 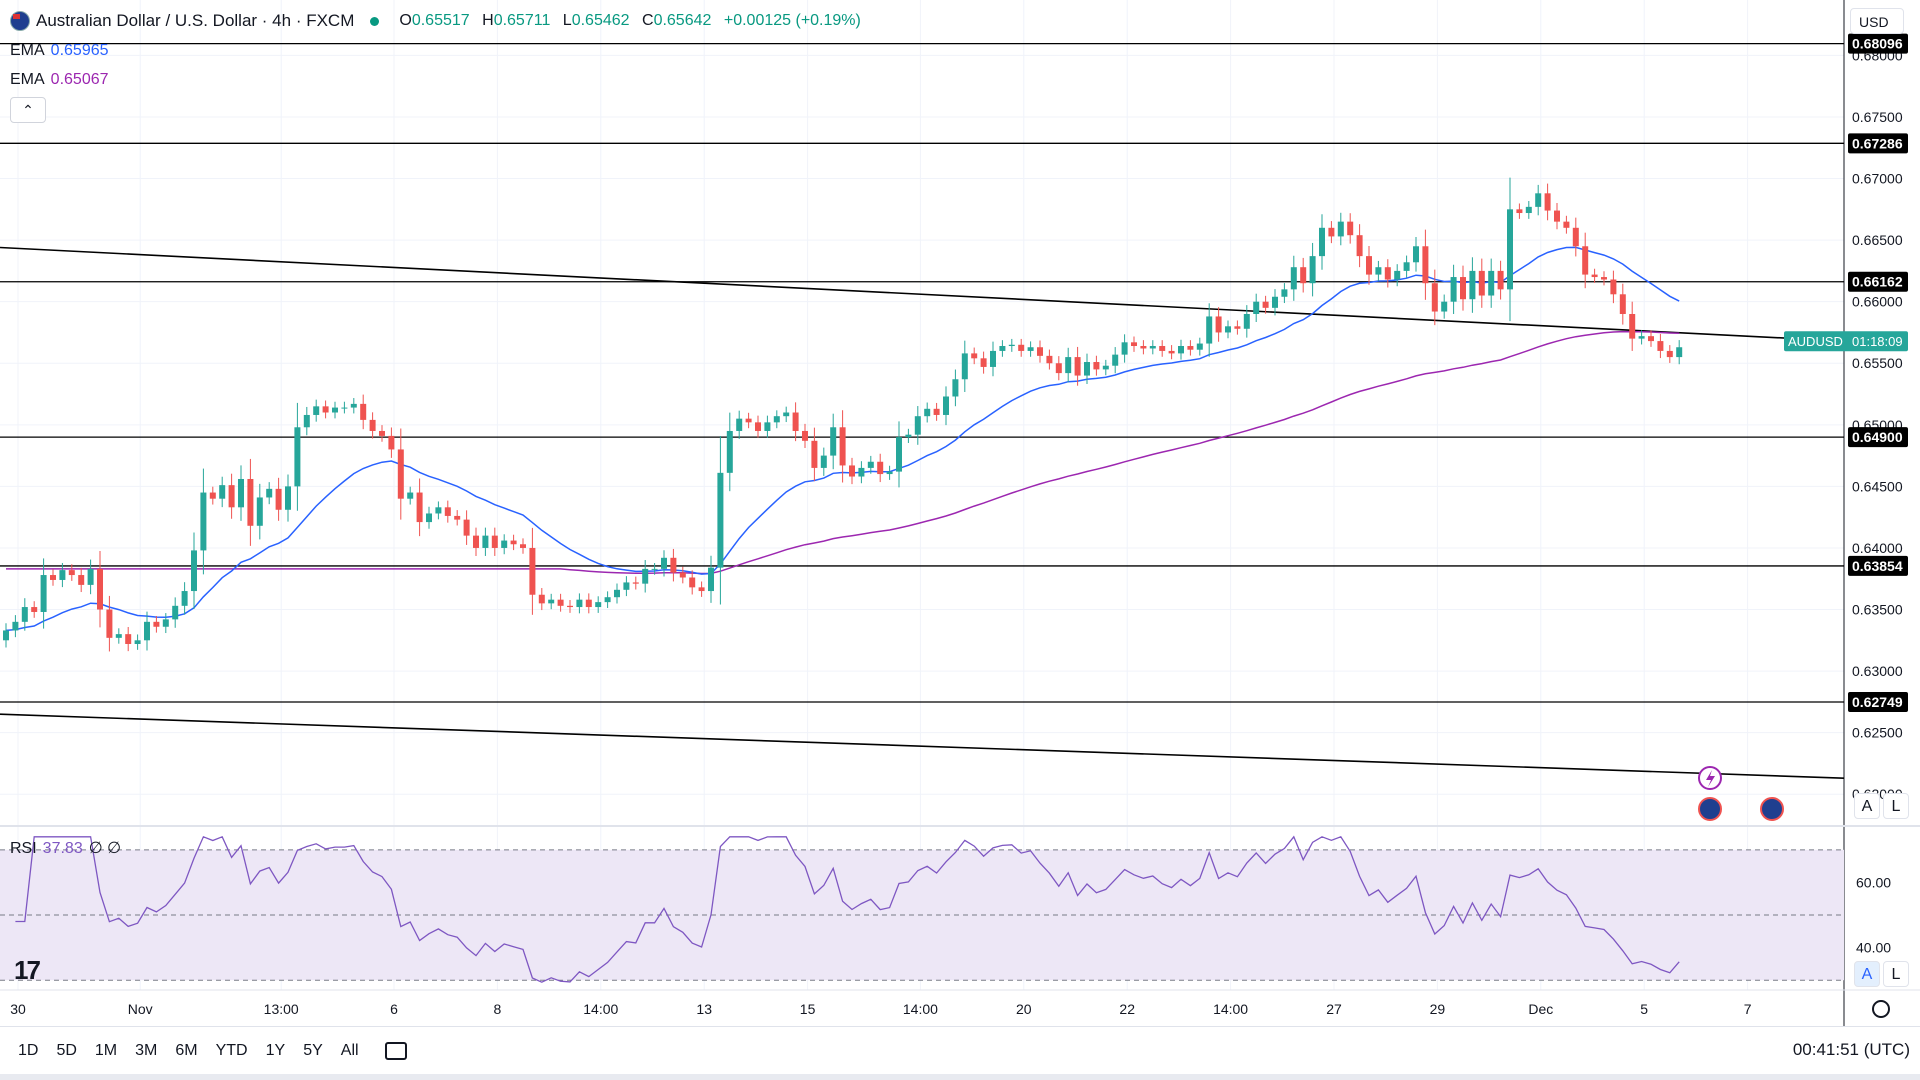 I want to click on countdown-timer: 01:18:09, so click(x=1877, y=341).